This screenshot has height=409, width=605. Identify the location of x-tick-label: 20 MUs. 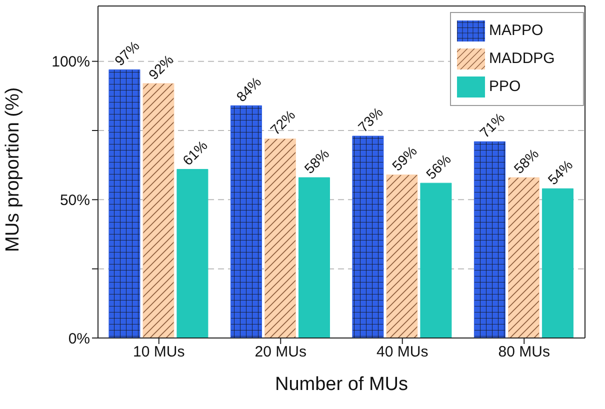
(280, 352).